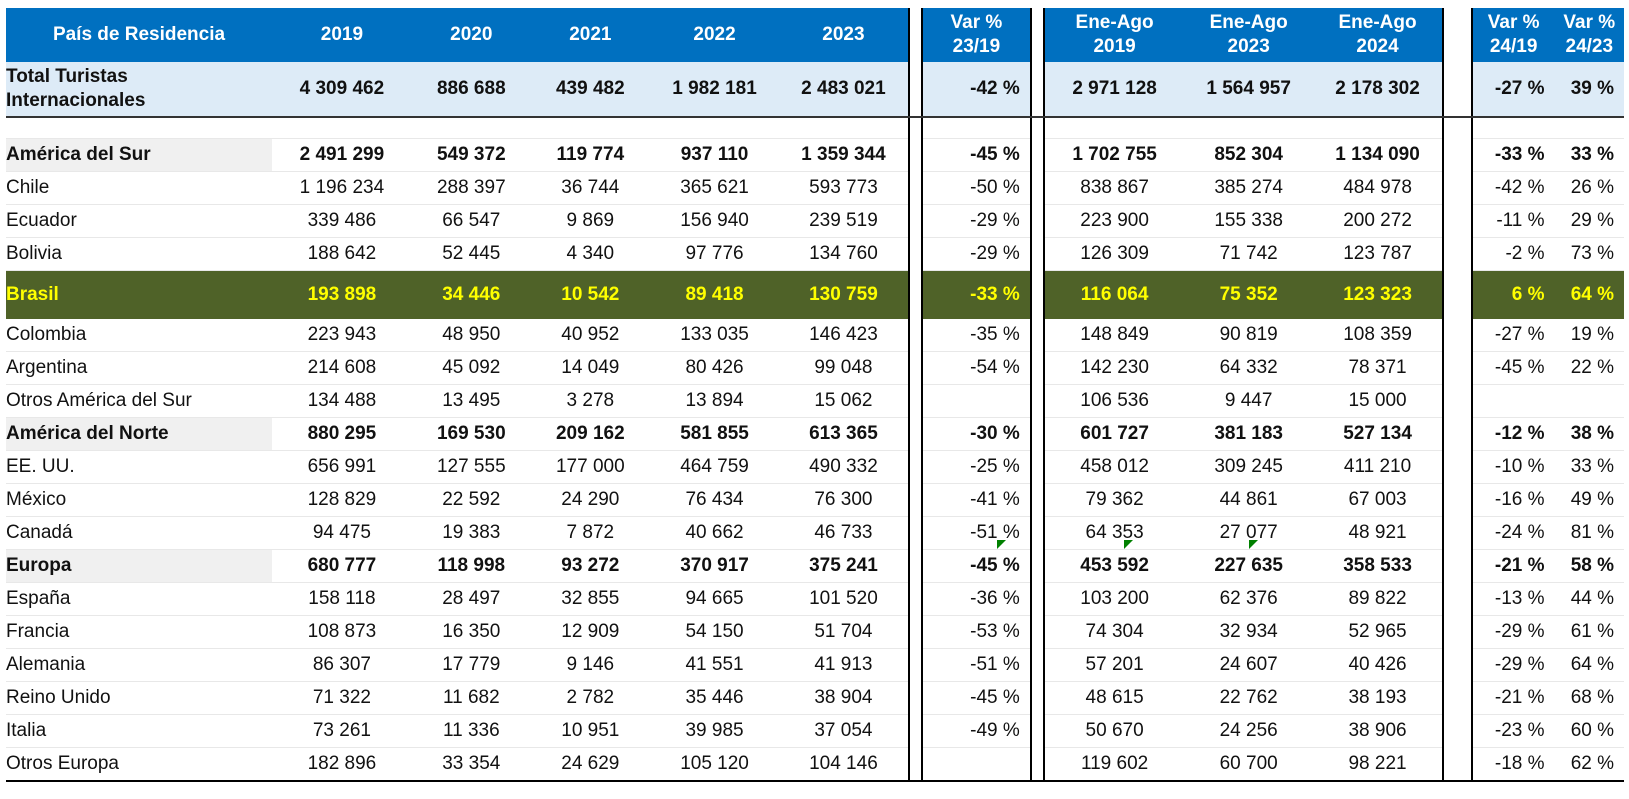 The height and width of the screenshot is (799, 1629). What do you see at coordinates (844, 188) in the screenshot?
I see `year-value: 593 773` at bounding box center [844, 188].